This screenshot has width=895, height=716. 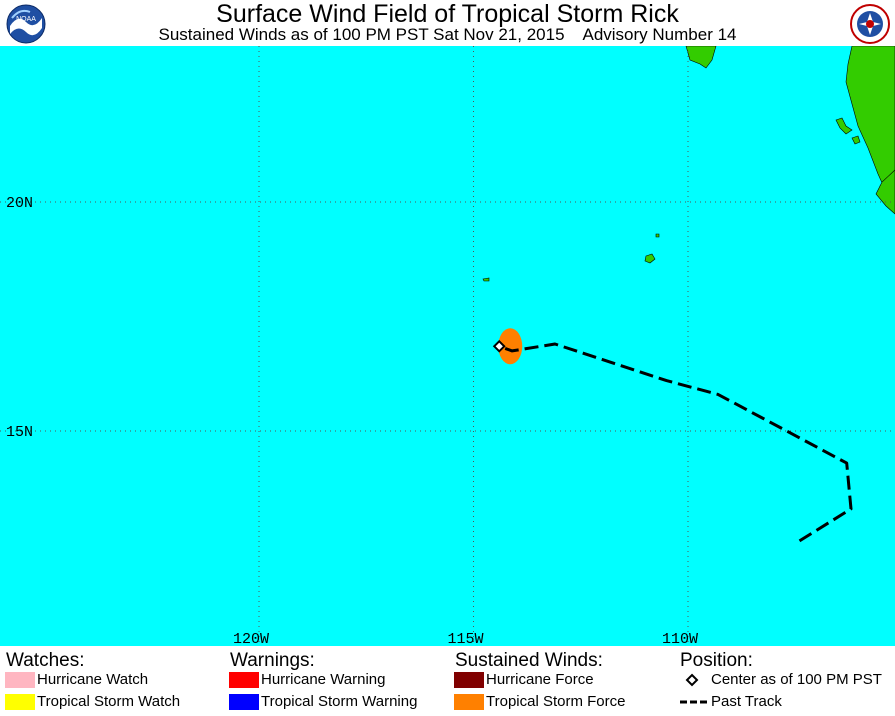 I want to click on san-benedicto-island, so click(x=657, y=235).